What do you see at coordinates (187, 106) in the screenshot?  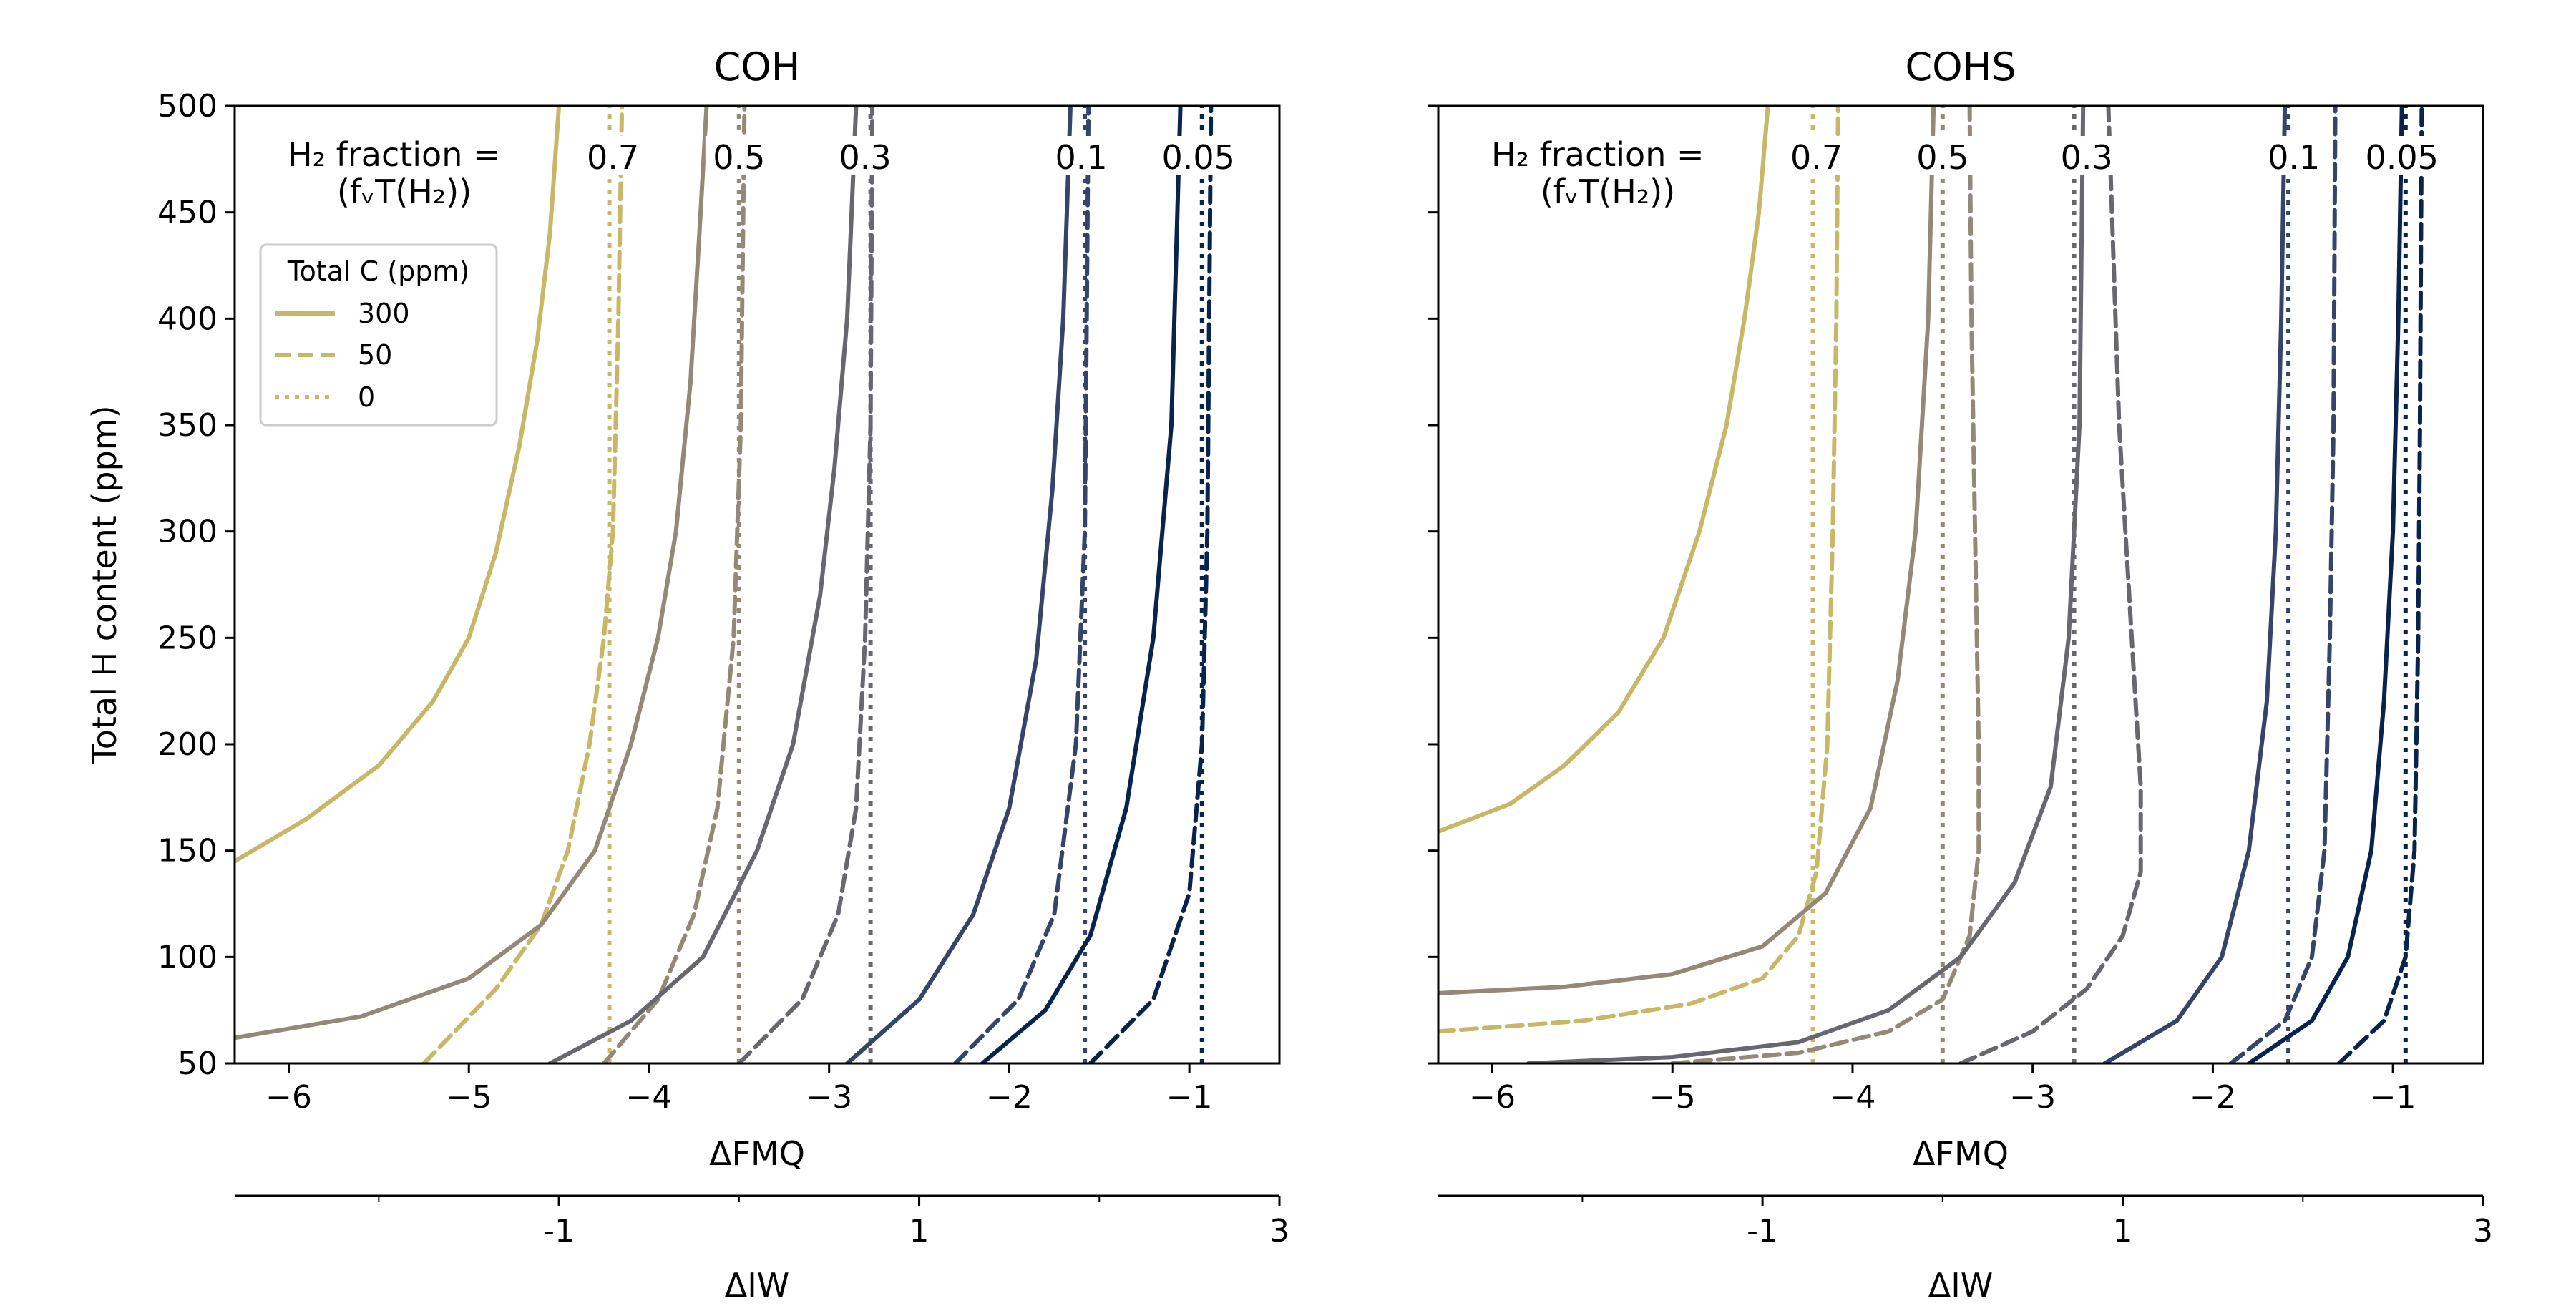 I see `y-tick-label: 500` at bounding box center [187, 106].